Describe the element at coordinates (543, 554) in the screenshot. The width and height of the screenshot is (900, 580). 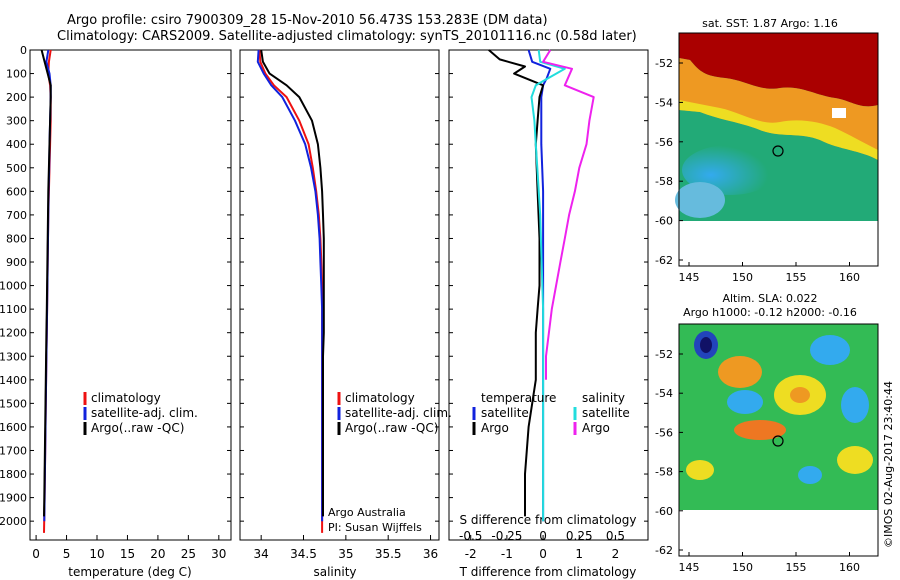
I see `t-difference-x-tick-label: 0` at that location.